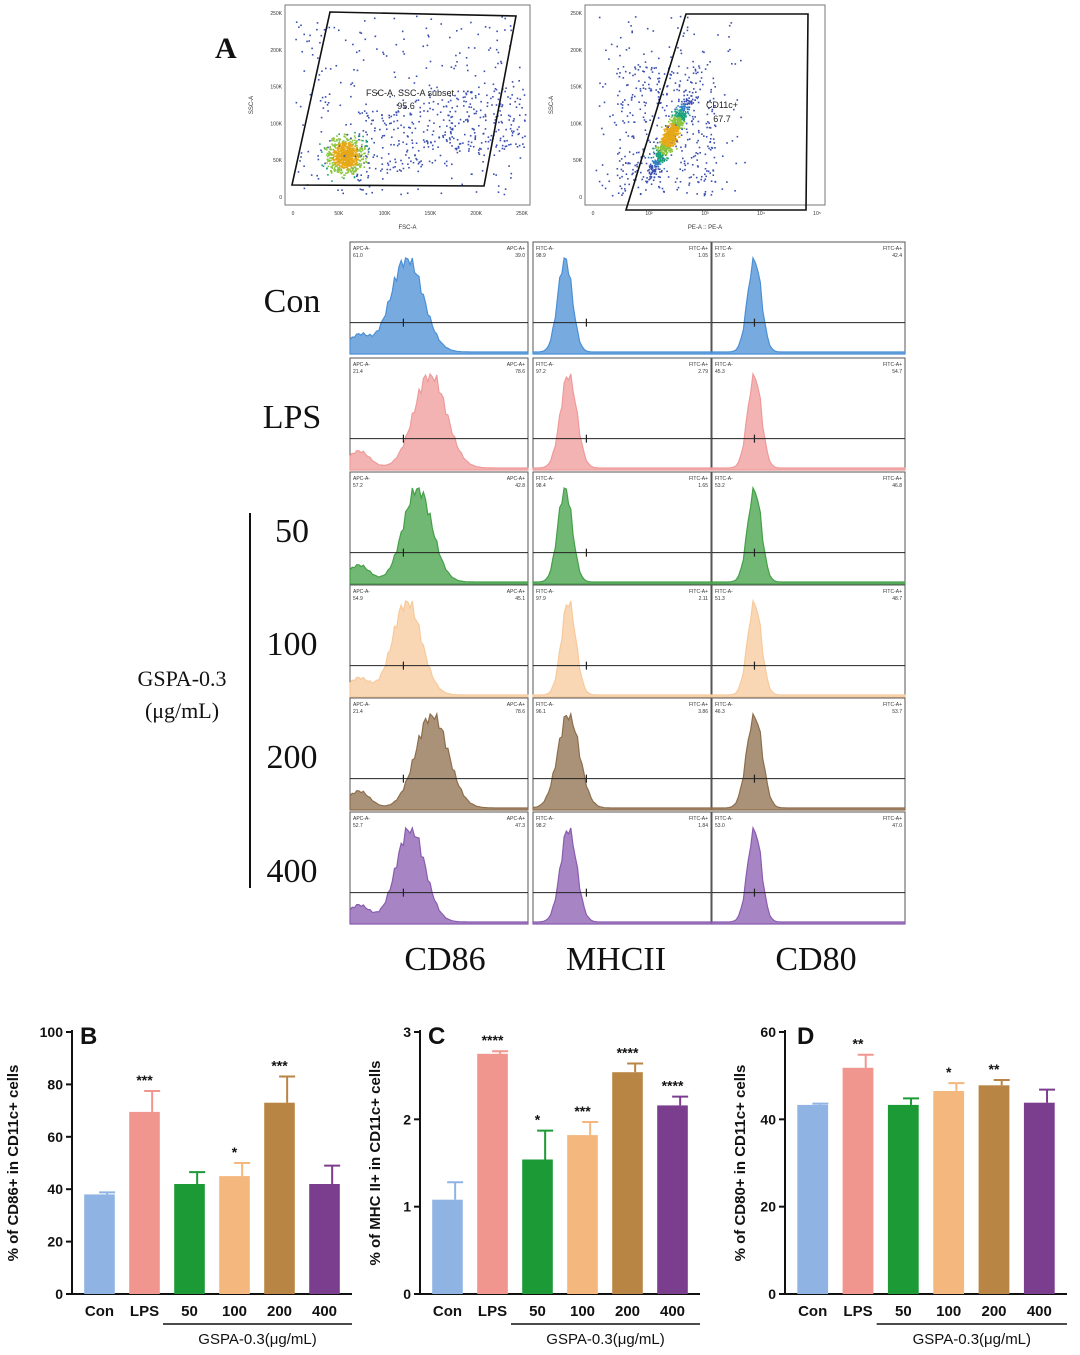  What do you see at coordinates (144, 1202) in the screenshot?
I see `bar-lps` at bounding box center [144, 1202].